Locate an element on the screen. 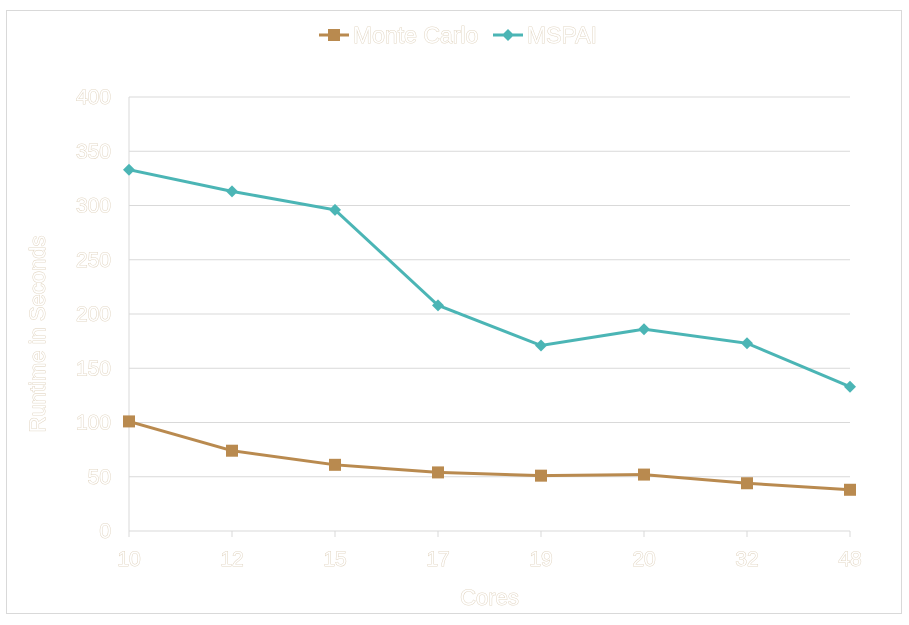 The height and width of the screenshot is (625, 909). y-tick-label: 100 is located at coordinates (93, 423).